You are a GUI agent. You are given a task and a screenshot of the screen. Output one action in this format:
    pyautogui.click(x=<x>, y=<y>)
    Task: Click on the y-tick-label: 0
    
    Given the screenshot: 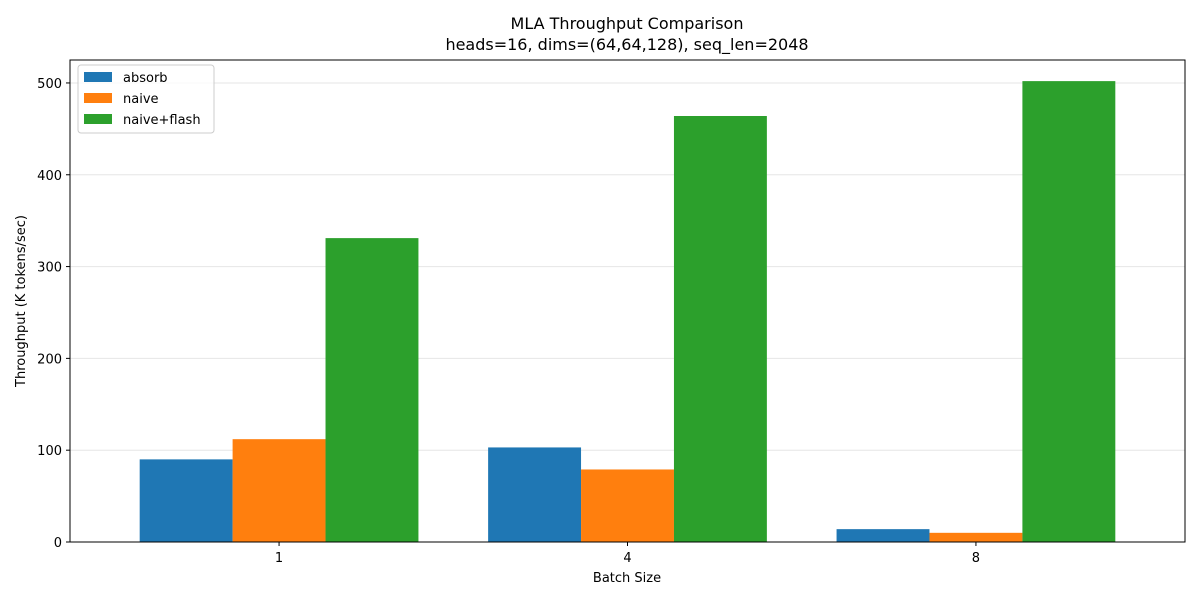 What is the action you would take?
    pyautogui.click(x=58, y=543)
    